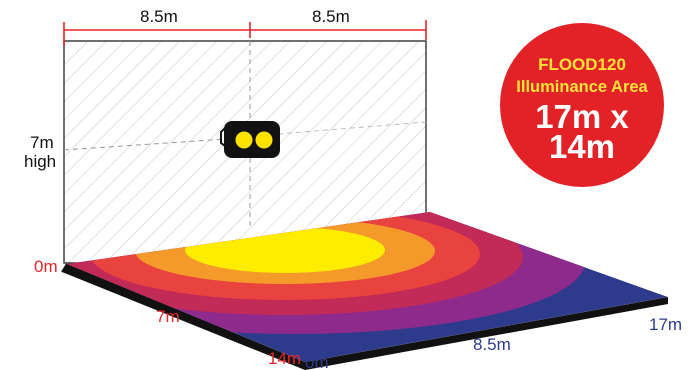  I want to click on badge-size-line1: 17m x, so click(582, 116).